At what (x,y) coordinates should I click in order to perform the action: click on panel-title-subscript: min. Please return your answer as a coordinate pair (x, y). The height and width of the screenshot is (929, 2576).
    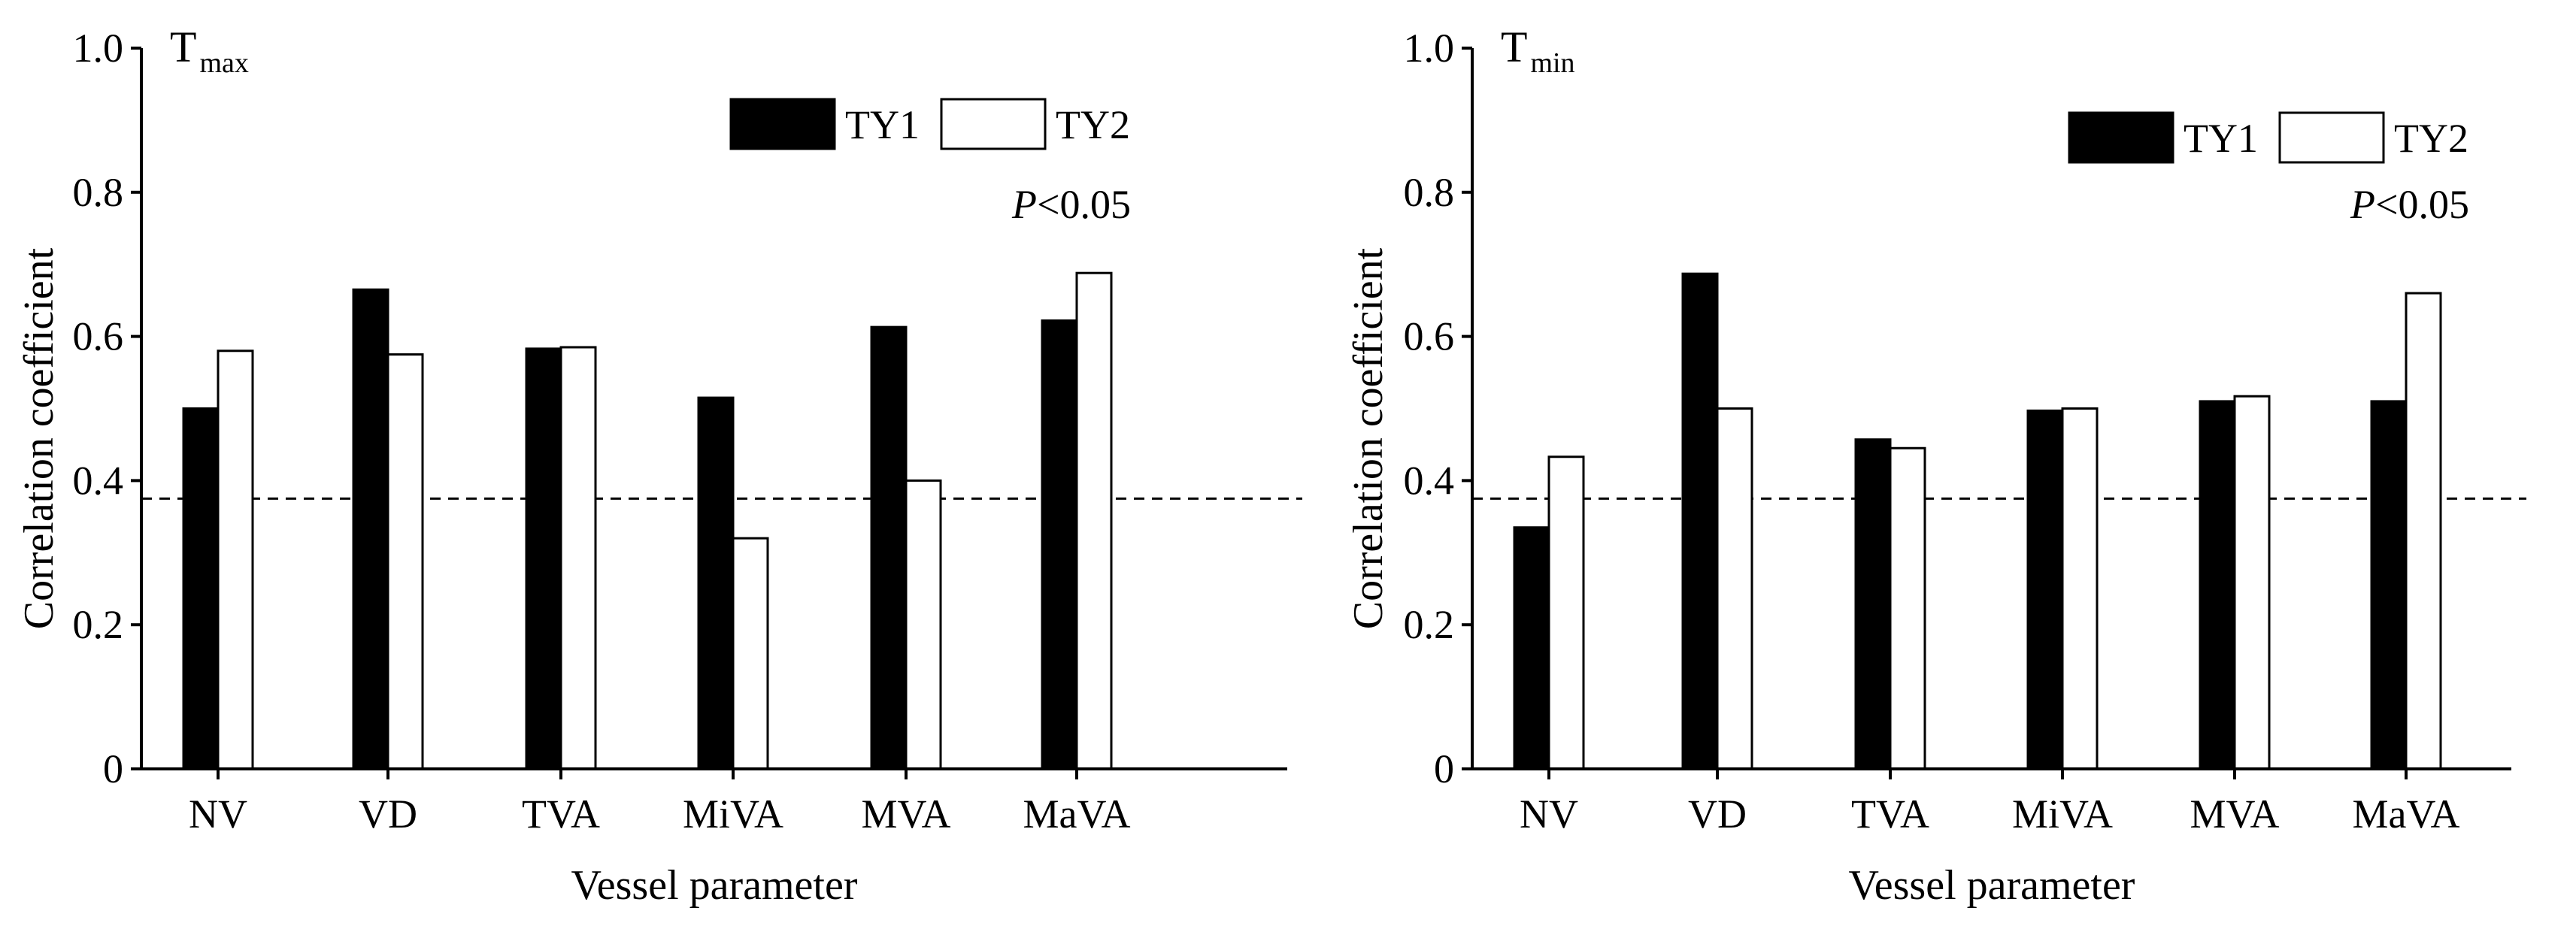
    Looking at the image, I should click on (1552, 63).